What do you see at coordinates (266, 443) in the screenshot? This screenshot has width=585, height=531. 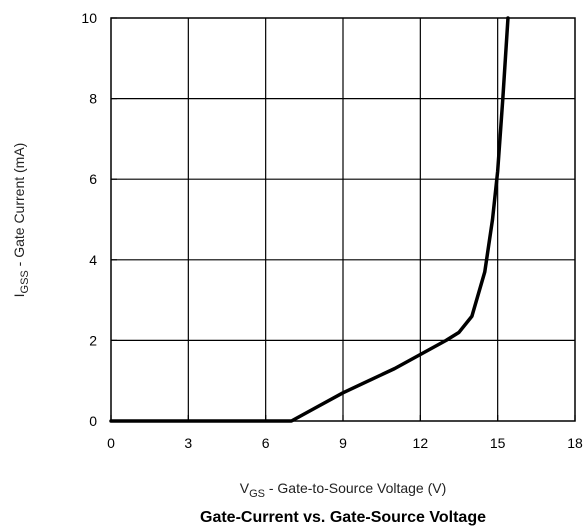 I see `x-tick-label: 6` at bounding box center [266, 443].